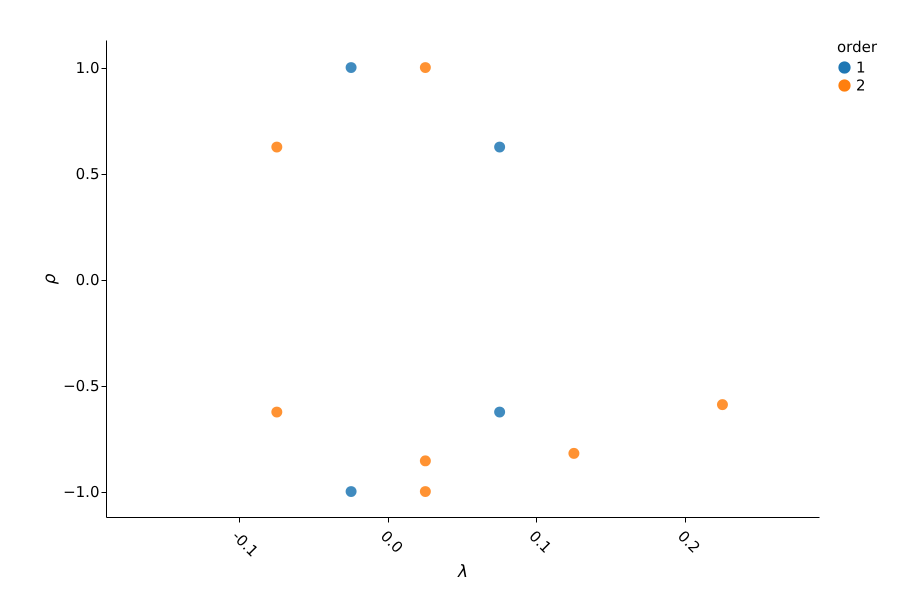  Describe the element at coordinates (861, 67) in the screenshot. I see `legend-label: 1` at that location.